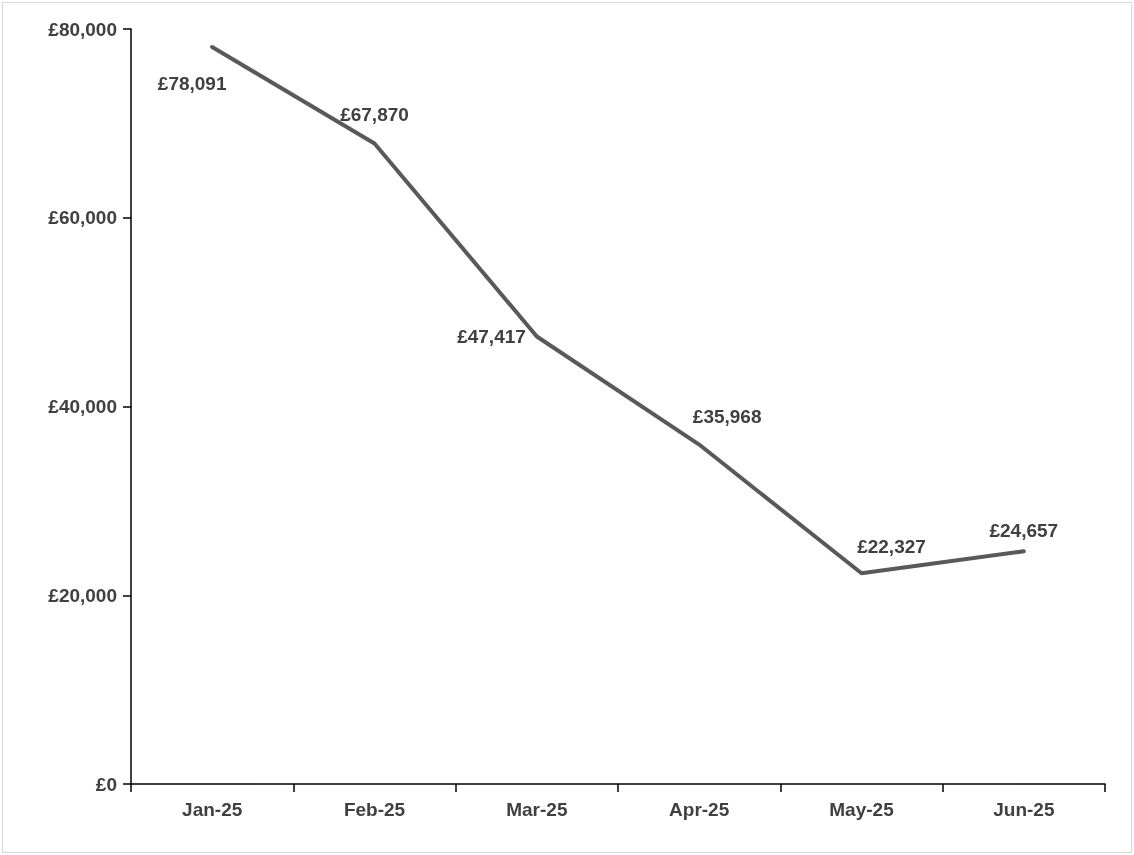  What do you see at coordinates (374, 115) in the screenshot?
I see `data-label: £67,870` at bounding box center [374, 115].